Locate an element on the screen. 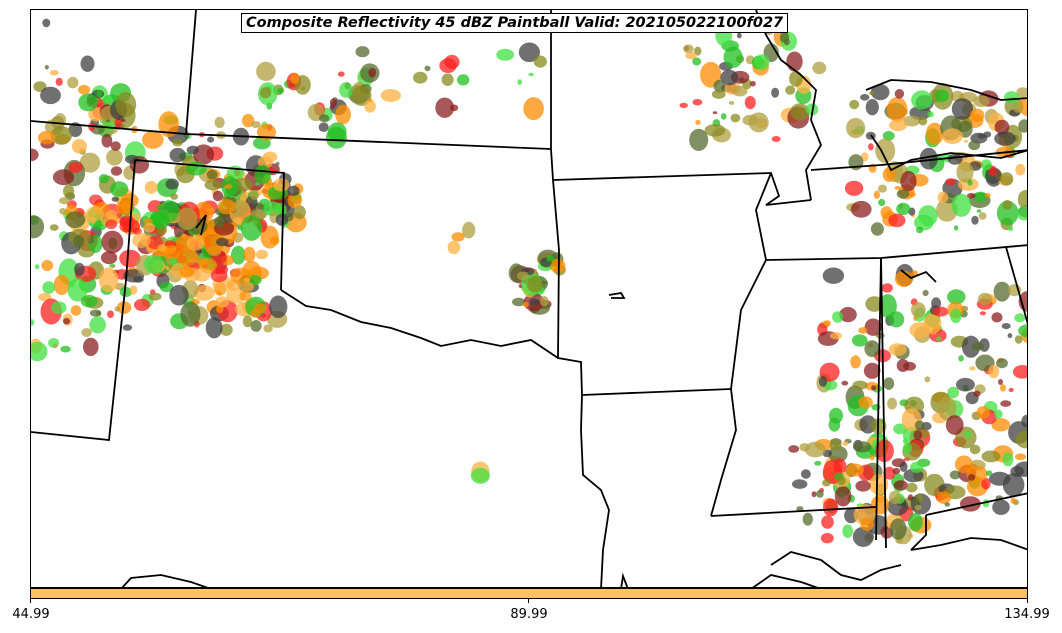 This screenshot has width=1062, height=633. colorbar is located at coordinates (529, 593).